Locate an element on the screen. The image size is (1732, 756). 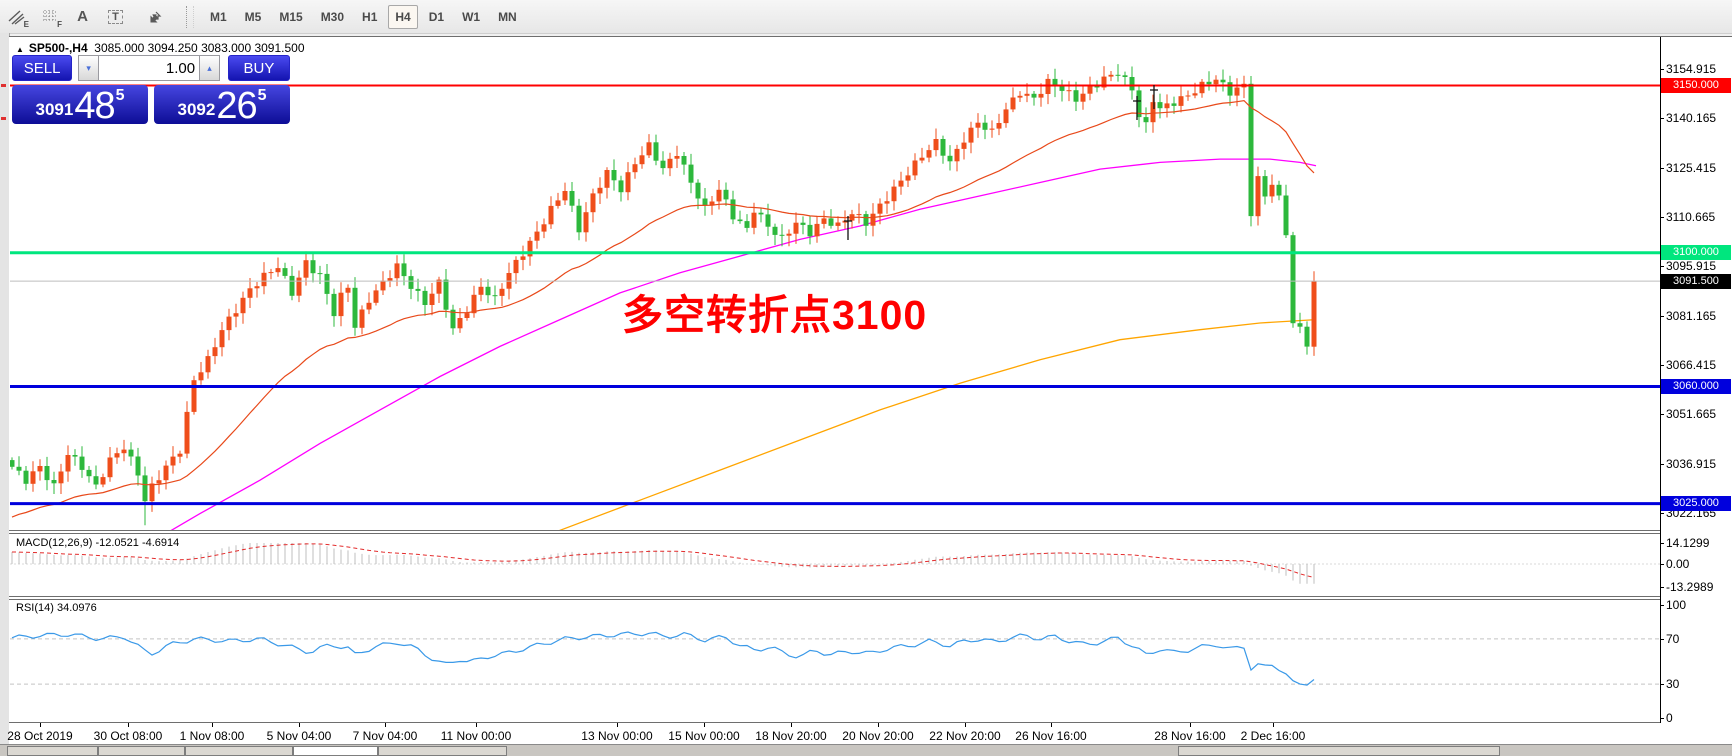
macd-axis-label: -13.2989 is located at coordinates (1690, 587).